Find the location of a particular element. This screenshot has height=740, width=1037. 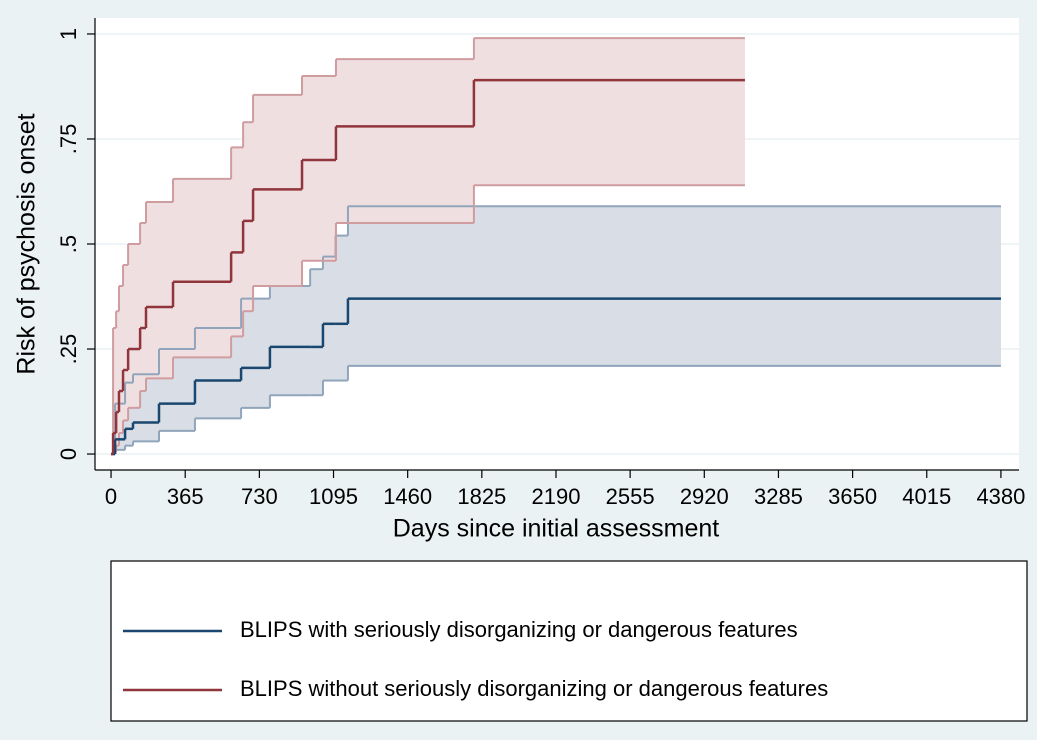

x-tick-label: 4380 is located at coordinates (1000, 496).